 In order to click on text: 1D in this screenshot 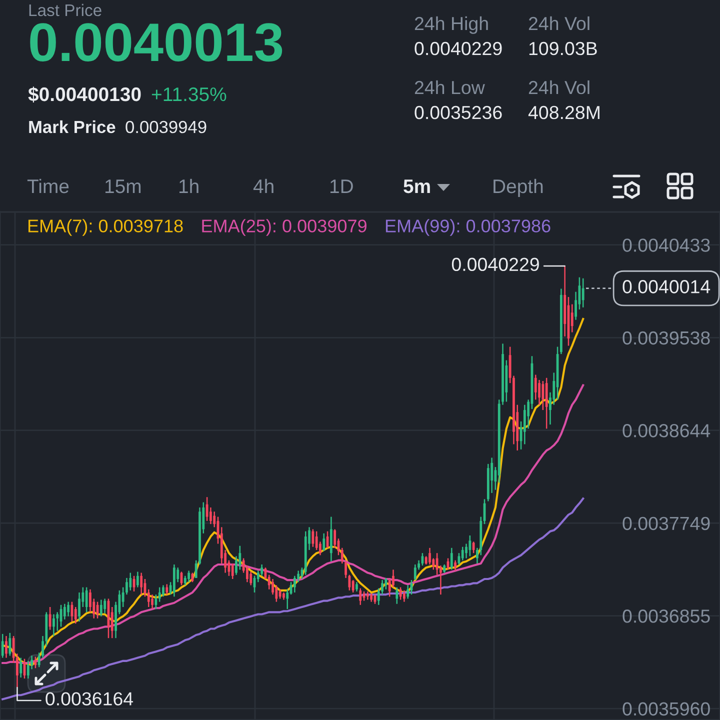, I will do `click(341, 186)`.